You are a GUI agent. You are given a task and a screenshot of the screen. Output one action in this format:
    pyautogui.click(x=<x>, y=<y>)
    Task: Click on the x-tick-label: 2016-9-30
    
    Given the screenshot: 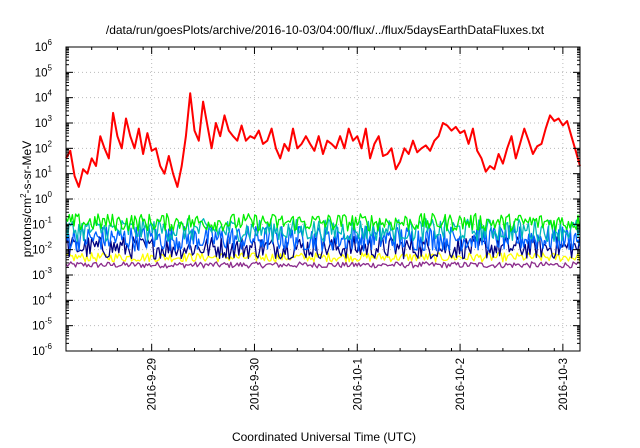 What is the action you would take?
    pyautogui.click(x=255, y=384)
    